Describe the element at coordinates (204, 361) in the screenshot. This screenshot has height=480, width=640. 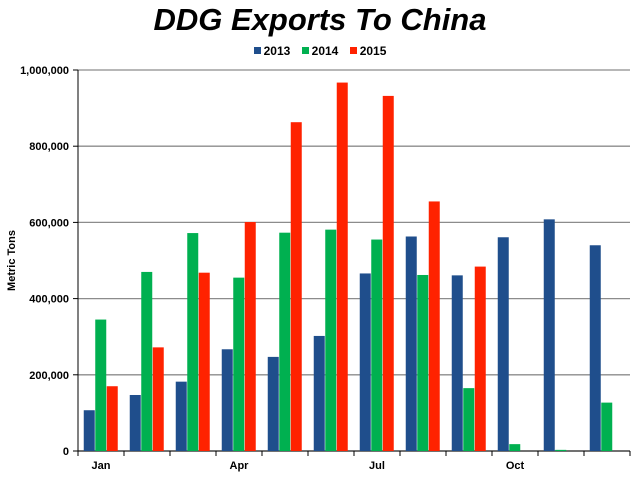
I see `bar-2015-mar` at that location.